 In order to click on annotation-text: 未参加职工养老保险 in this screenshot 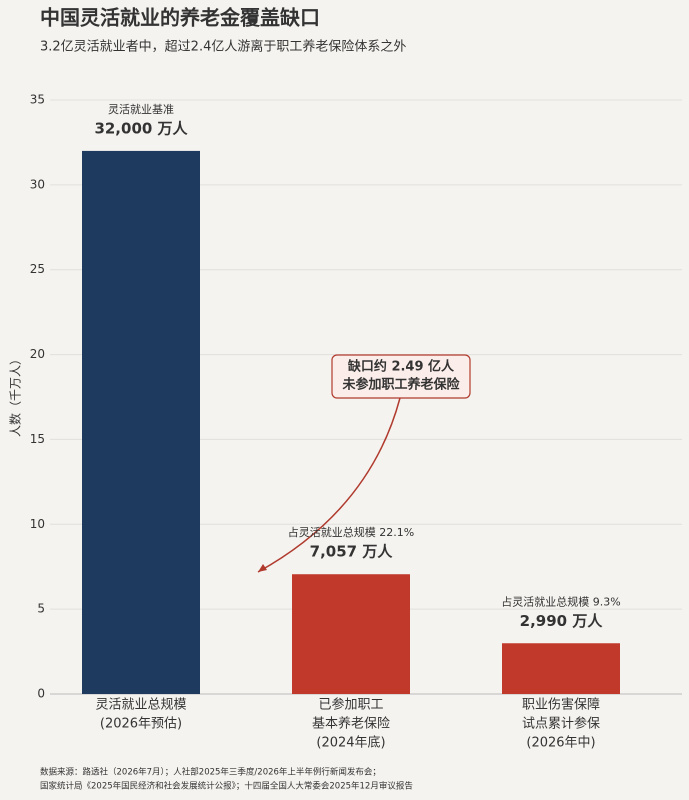, I will do `click(400, 385)`.